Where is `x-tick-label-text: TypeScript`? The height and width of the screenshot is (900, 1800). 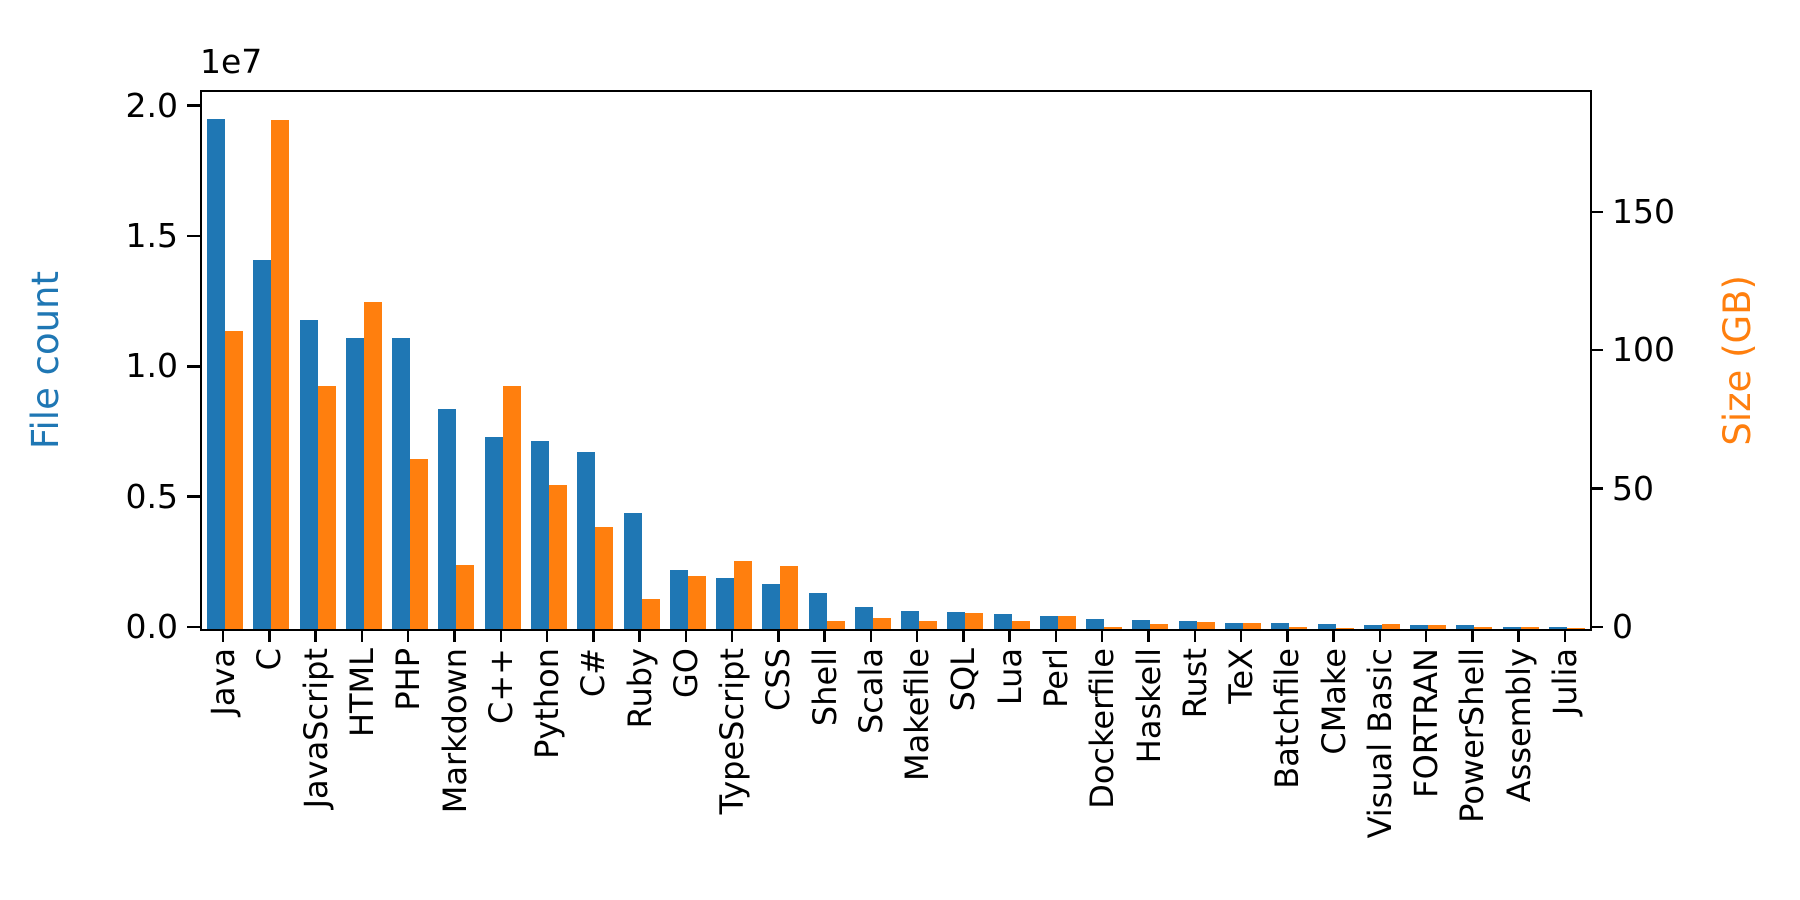
x-tick-label-text: TypeScript is located at coordinates (732, 731).